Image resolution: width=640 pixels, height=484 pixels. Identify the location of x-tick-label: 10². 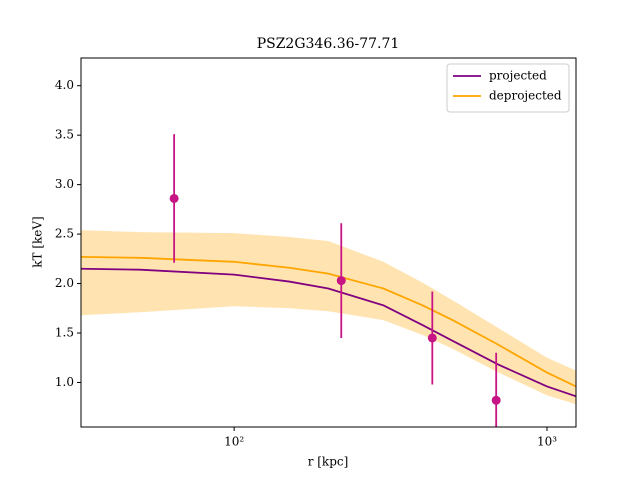
(234, 442).